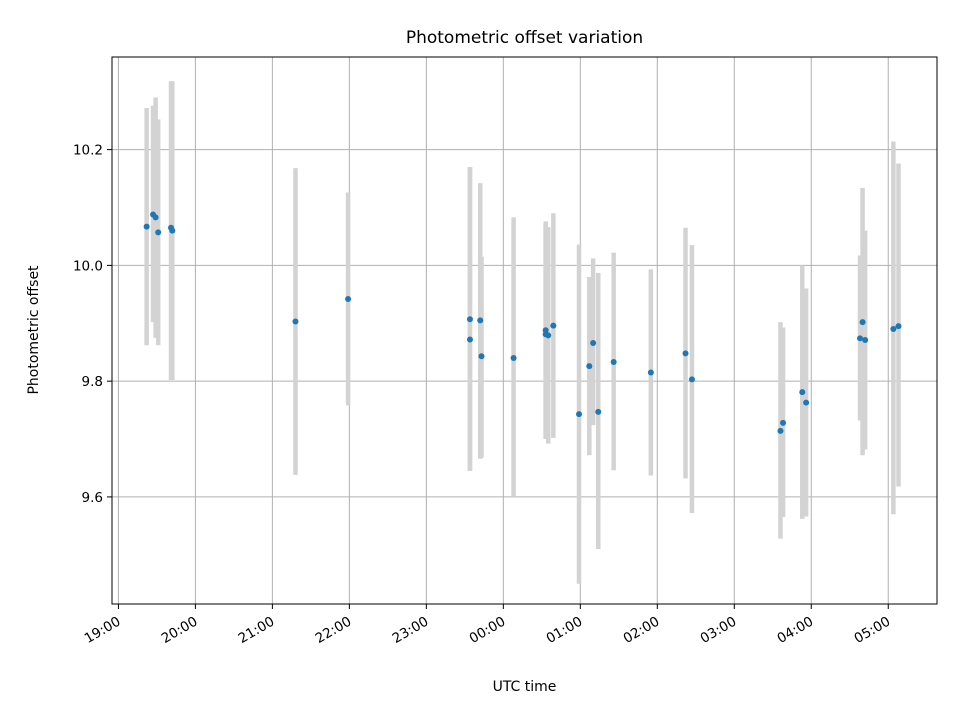  I want to click on y-axis-label: Photometric offset, so click(34, 330).